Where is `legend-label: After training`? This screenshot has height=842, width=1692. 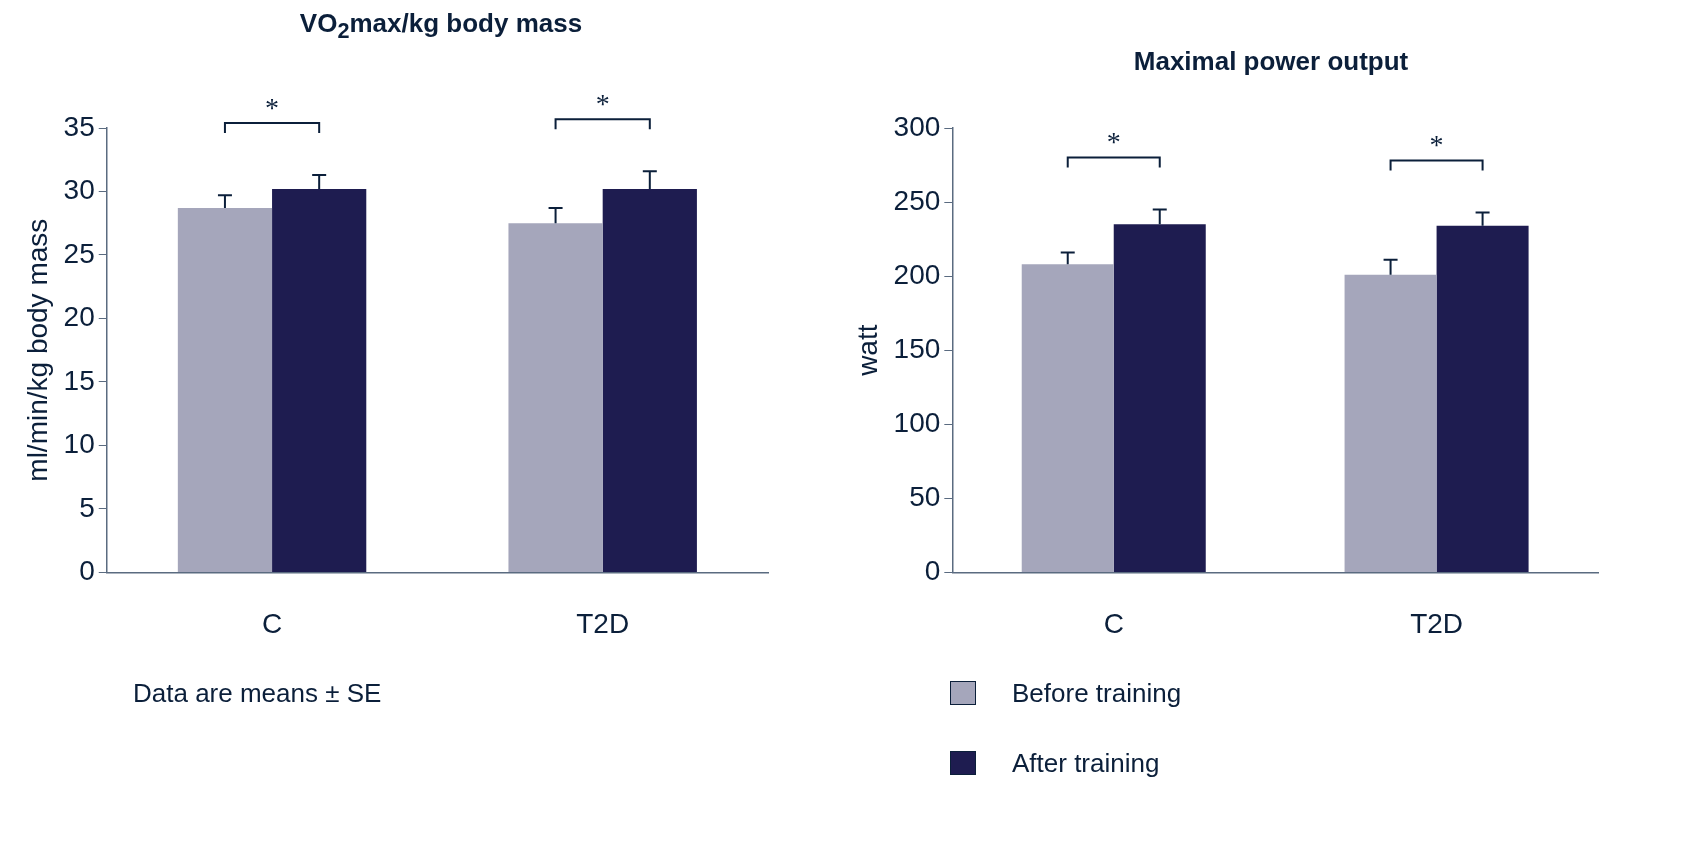 legend-label: After training is located at coordinates (1086, 763).